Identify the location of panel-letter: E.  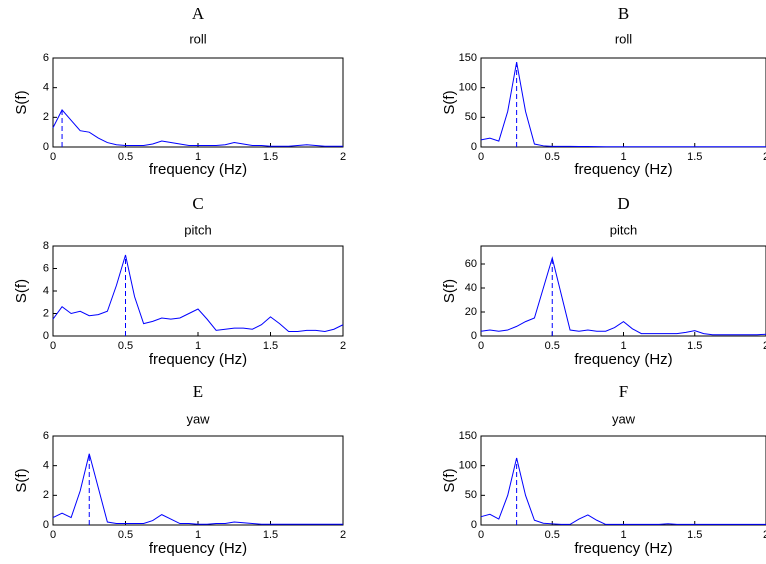
(198, 391).